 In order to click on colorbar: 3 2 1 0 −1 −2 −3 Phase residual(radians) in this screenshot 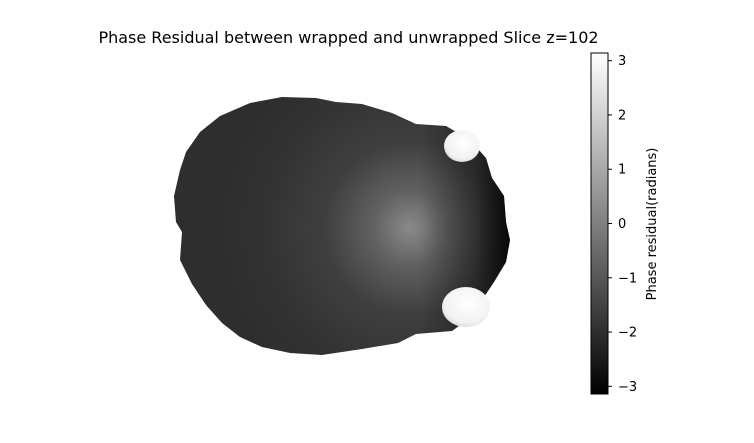, I will do `click(625, 224)`.